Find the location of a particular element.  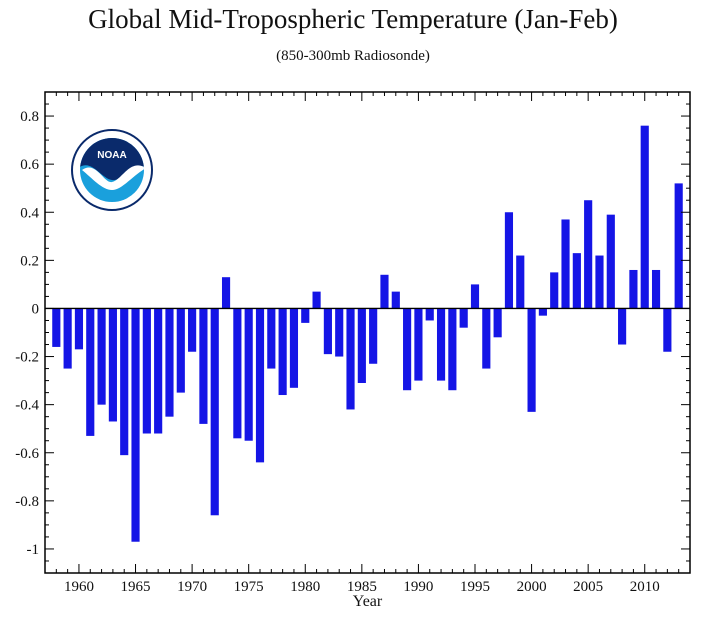

bar-1962 is located at coordinates (101, 356).